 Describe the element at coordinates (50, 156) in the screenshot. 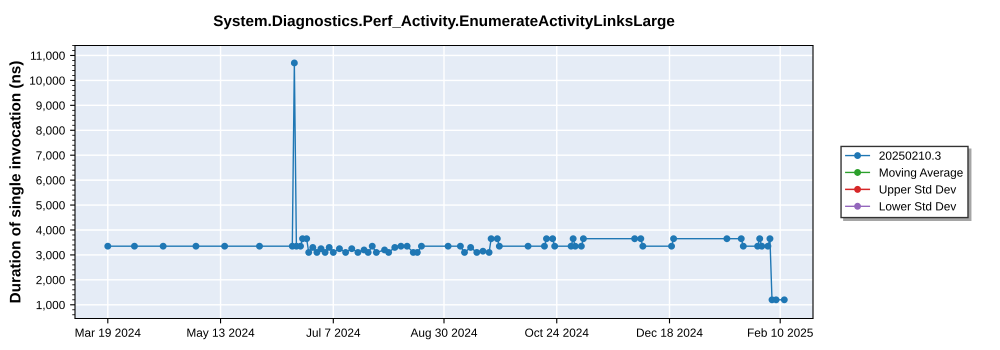

I see `y-tick-label: 7,000` at that location.